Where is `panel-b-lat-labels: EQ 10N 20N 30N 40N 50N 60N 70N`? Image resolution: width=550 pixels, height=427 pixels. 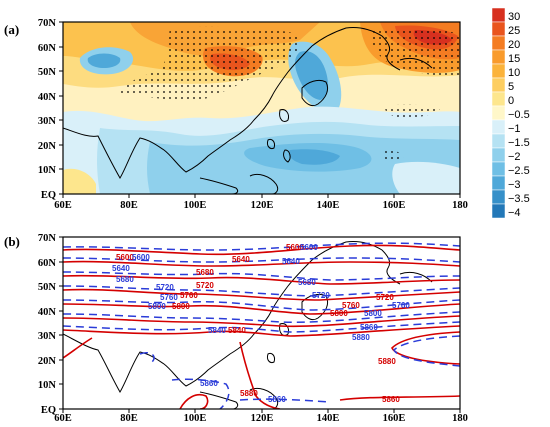
panel-b-lat-labels: EQ 10N 20N 30N 40N 50N 60N 70N is located at coordinates (47, 324).